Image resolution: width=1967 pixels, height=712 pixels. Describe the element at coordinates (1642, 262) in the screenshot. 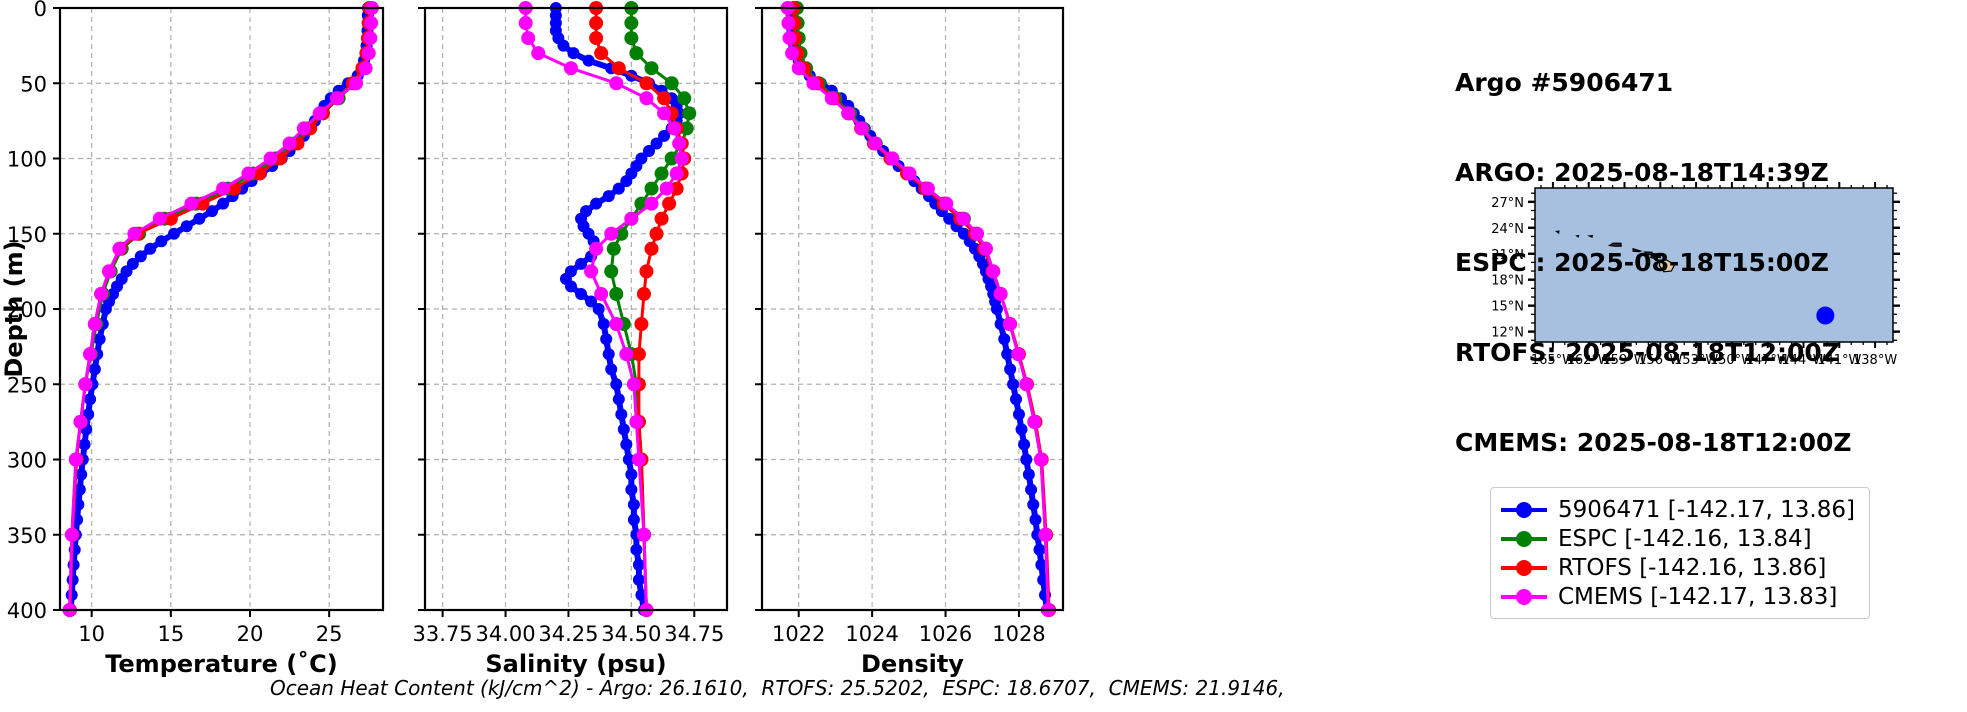

I see `espc-time-line: ESPC : 2025-08-18T15:00Z` at that location.